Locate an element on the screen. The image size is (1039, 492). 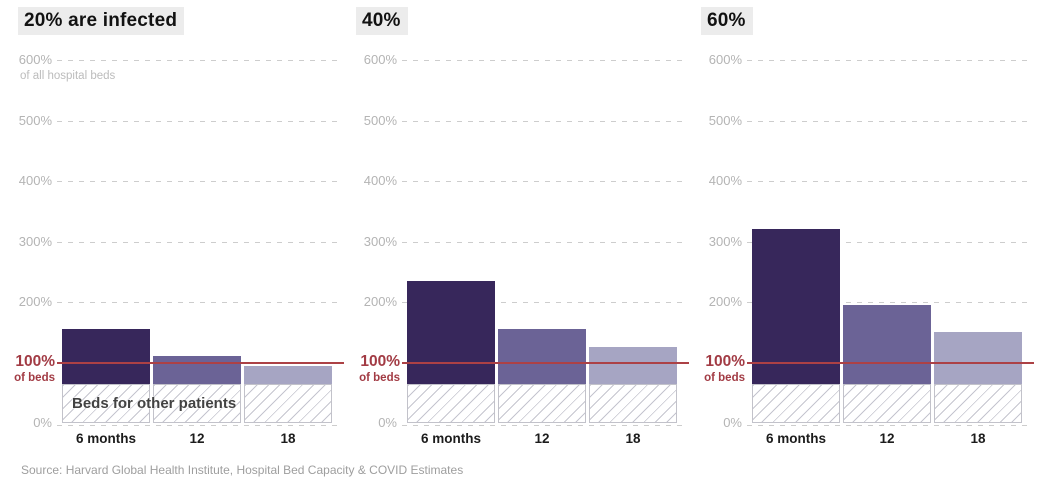
panel-title: 60% is located at coordinates (727, 21).